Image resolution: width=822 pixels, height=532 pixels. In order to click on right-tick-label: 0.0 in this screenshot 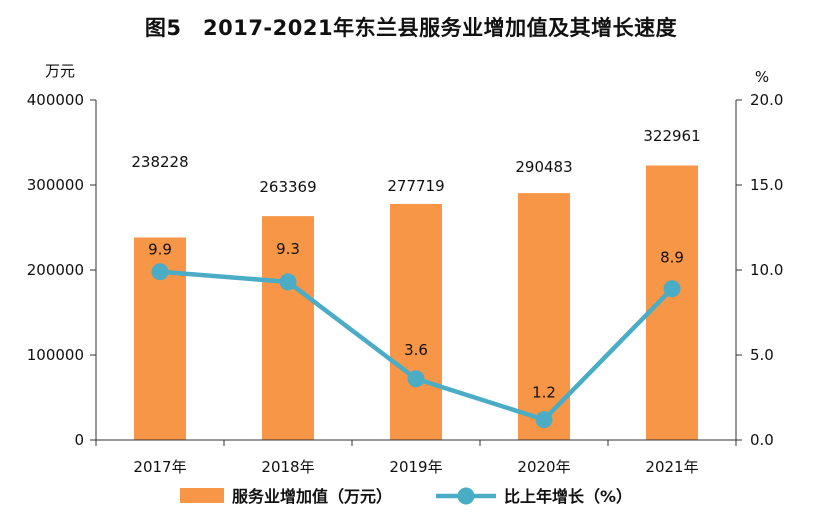, I will do `click(762, 440)`.